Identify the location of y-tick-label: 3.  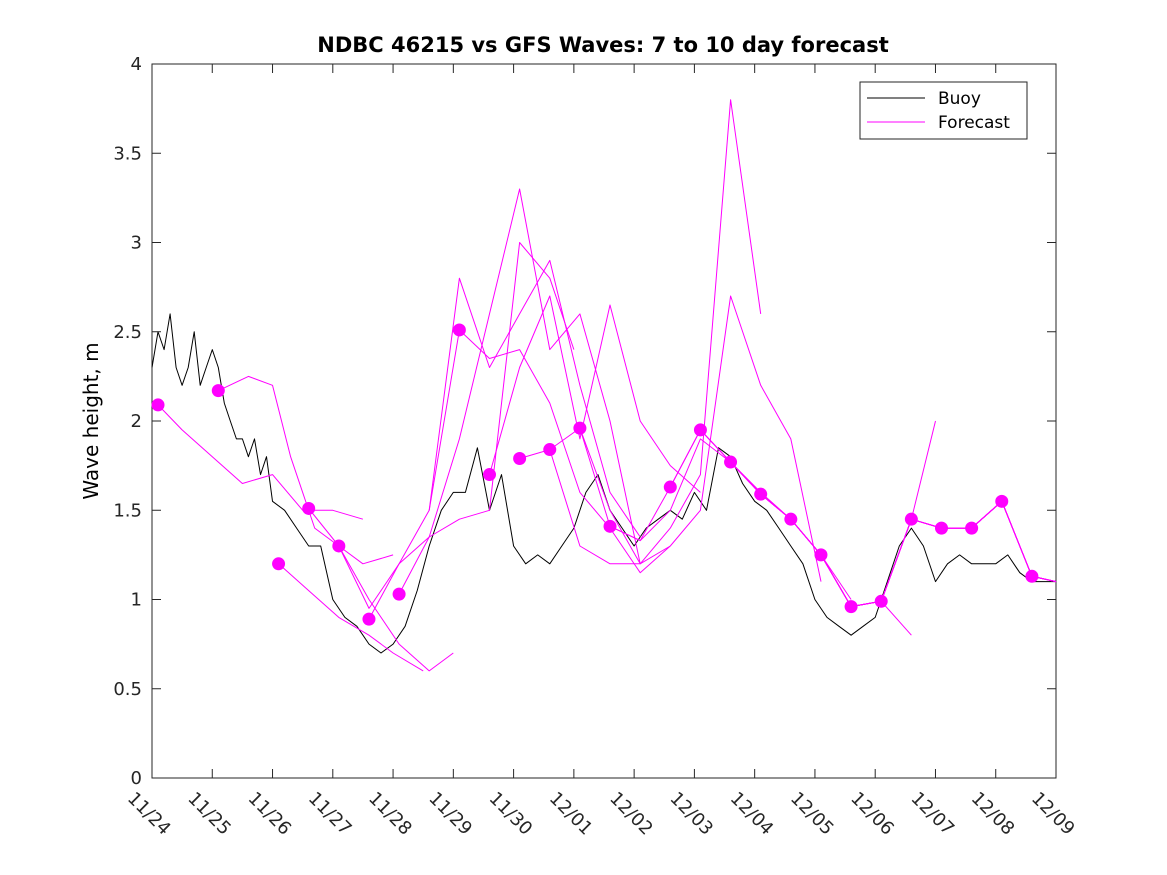
(136, 243).